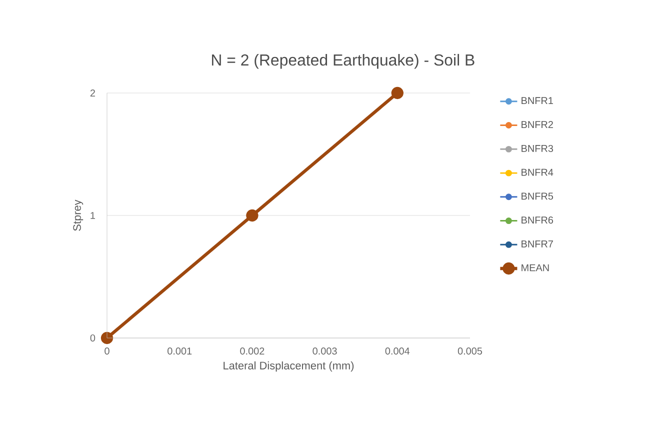 This screenshot has width=649, height=439. What do you see at coordinates (289, 366) in the screenshot?
I see `x-axis-title: Lateral Displacement (mm)` at bounding box center [289, 366].